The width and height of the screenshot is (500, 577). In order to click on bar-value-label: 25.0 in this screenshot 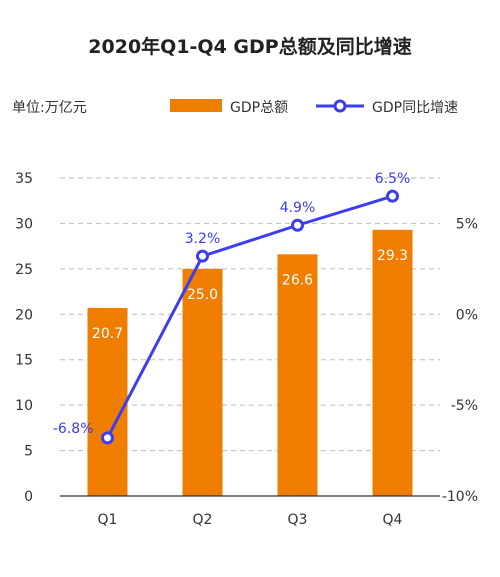, I will do `click(202, 295)`.